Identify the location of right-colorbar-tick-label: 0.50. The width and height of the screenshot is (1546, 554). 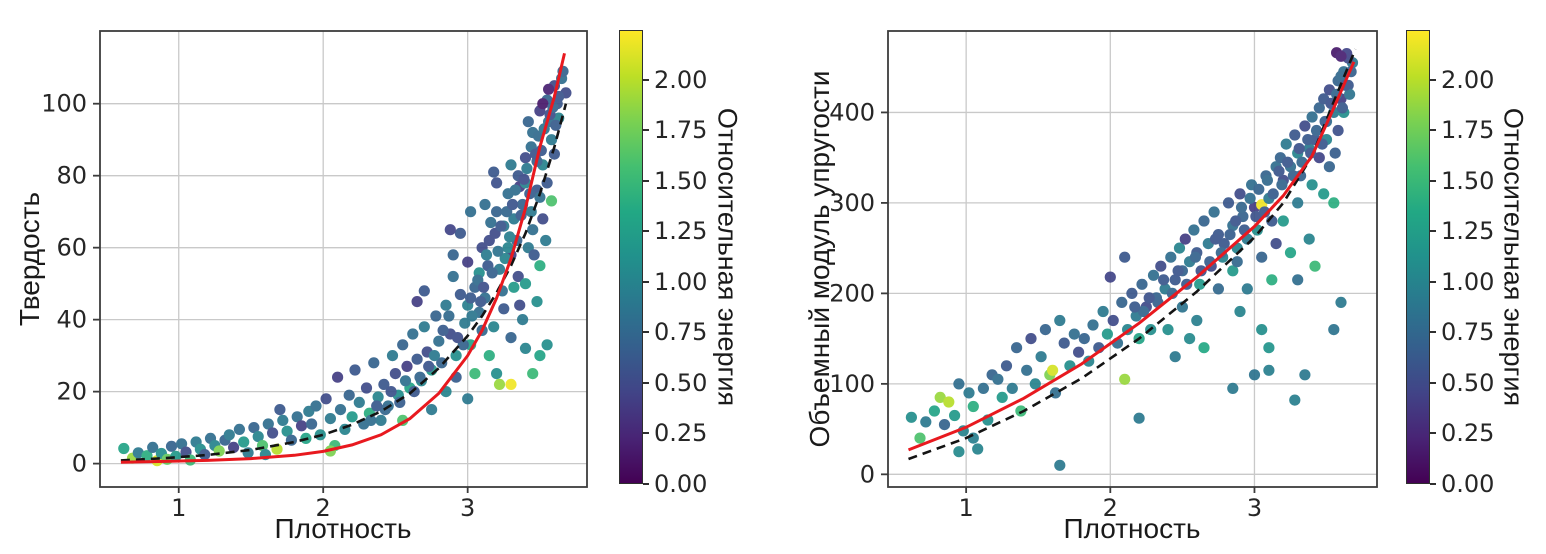
(1468, 382).